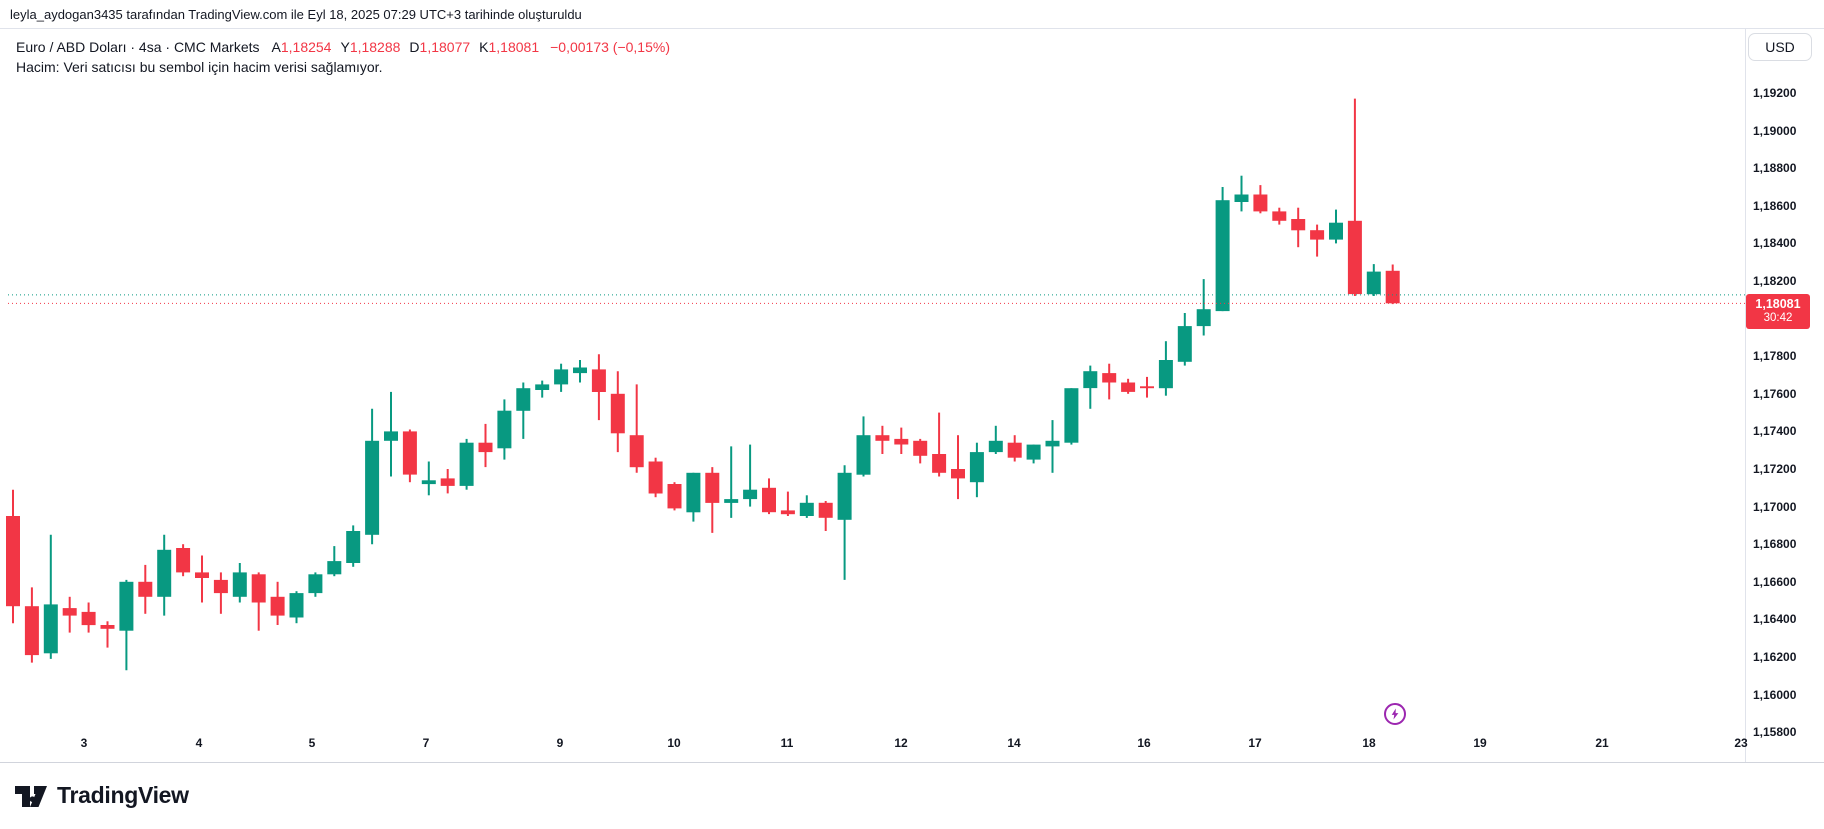 The height and width of the screenshot is (829, 1824). Describe the element at coordinates (1775, 168) in the screenshot. I see `price-axis-label: 1,18800` at that location.